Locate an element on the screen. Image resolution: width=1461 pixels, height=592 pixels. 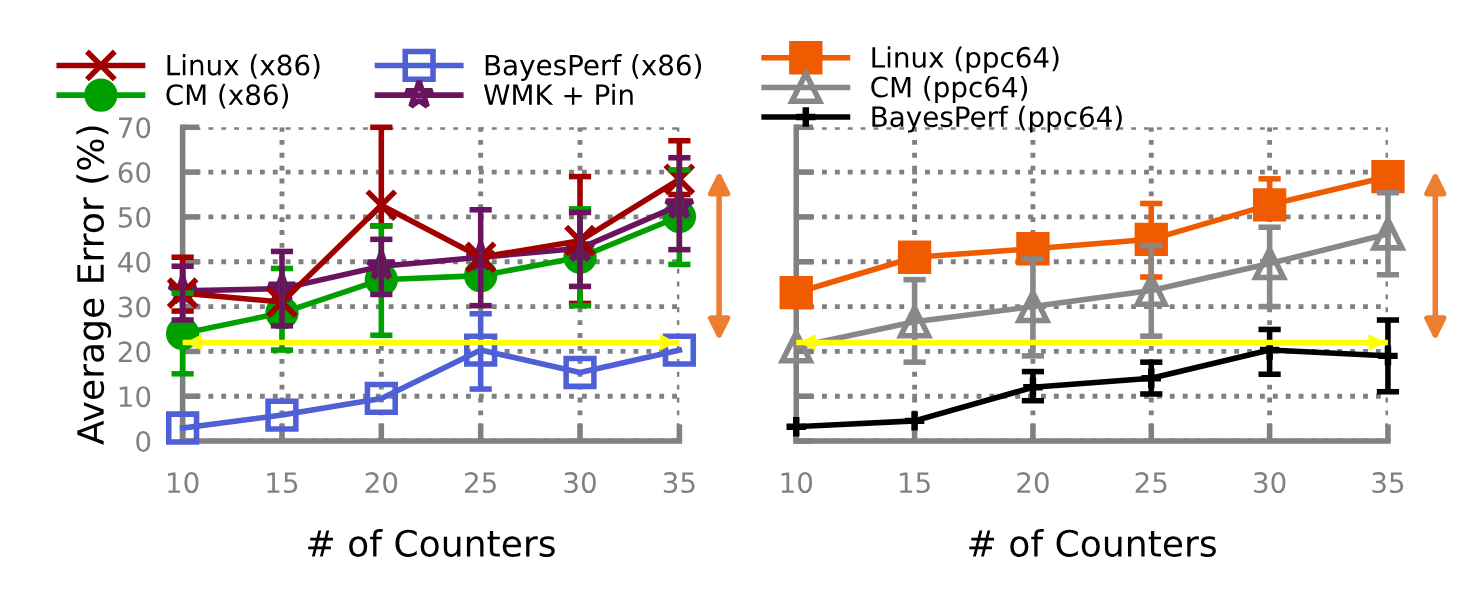
y-tick-label: 70 is located at coordinates (135, 128).